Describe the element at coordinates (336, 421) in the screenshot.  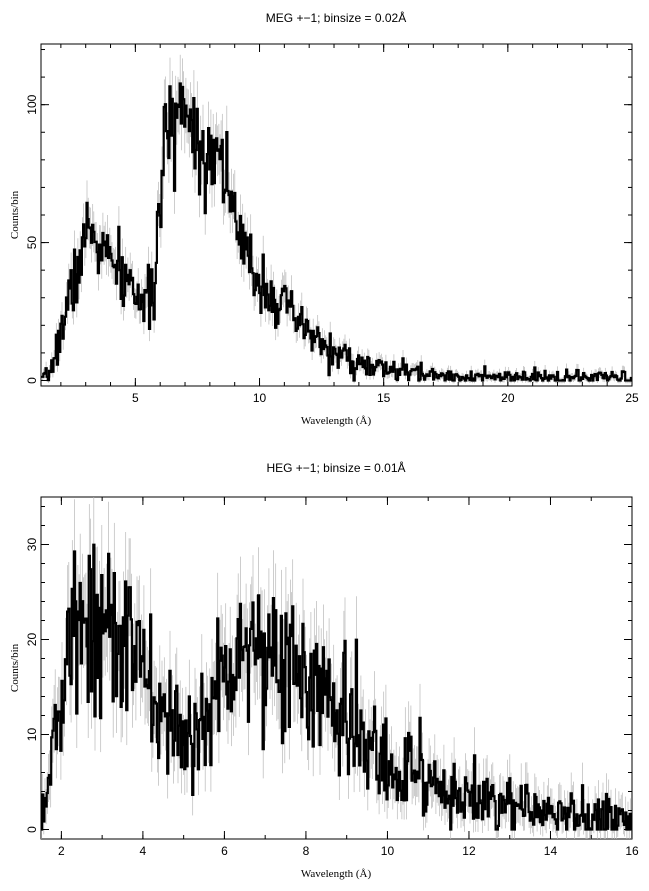
I see `meg-x-axis-label: Wavelength (Å)` at that location.